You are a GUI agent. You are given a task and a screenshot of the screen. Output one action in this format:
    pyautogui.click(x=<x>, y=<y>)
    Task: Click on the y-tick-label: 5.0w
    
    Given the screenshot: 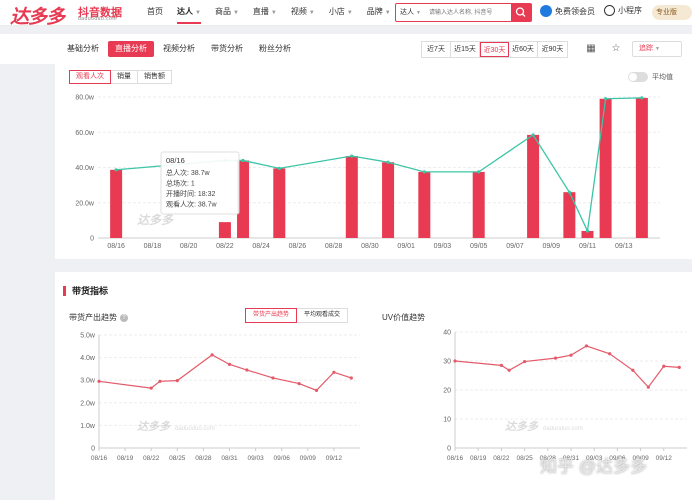 What is the action you would take?
    pyautogui.click(x=88, y=336)
    